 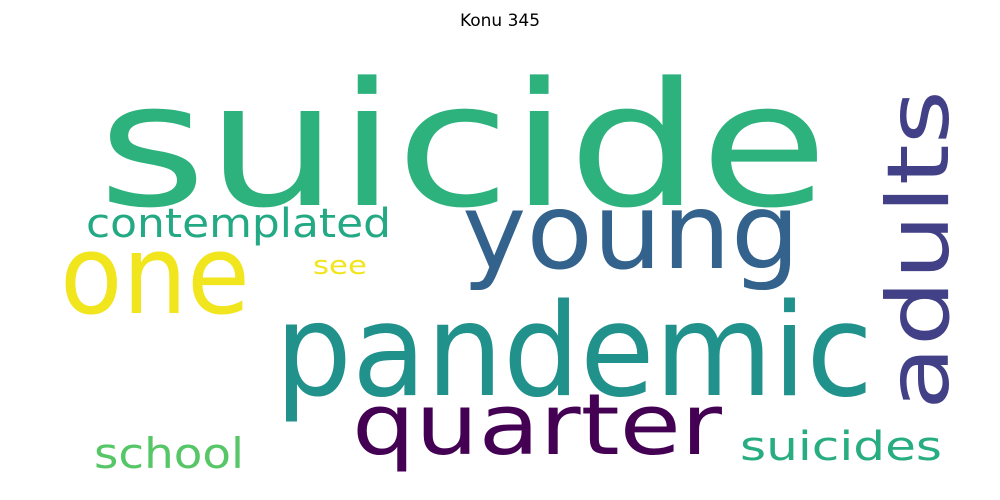 I want to click on word-quarter: quarter, so click(x=537, y=425).